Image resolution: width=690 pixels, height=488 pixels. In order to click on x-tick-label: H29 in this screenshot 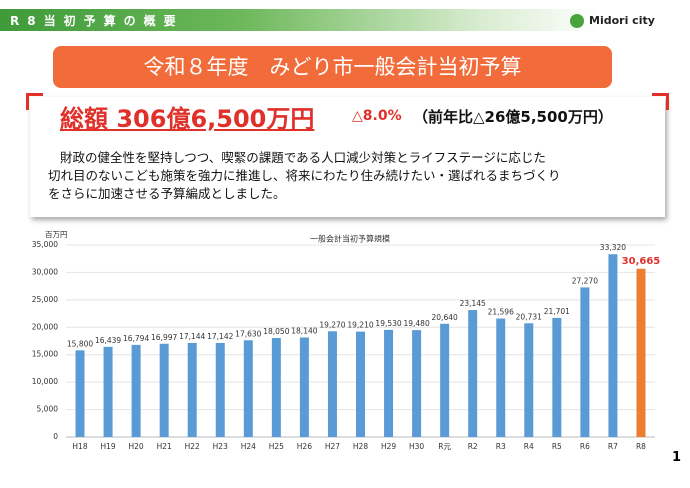, I will do `click(388, 446)`.